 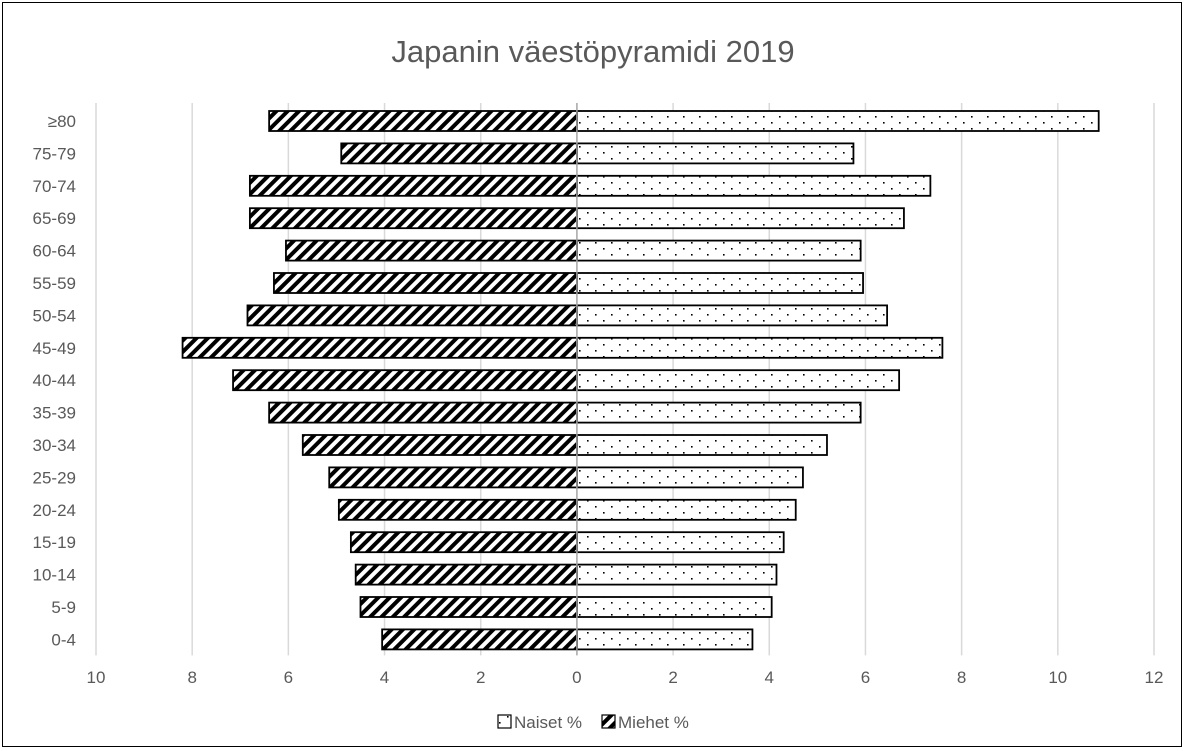 What do you see at coordinates (548, 722) in the screenshot?
I see `legend-label: Naiset %` at bounding box center [548, 722].